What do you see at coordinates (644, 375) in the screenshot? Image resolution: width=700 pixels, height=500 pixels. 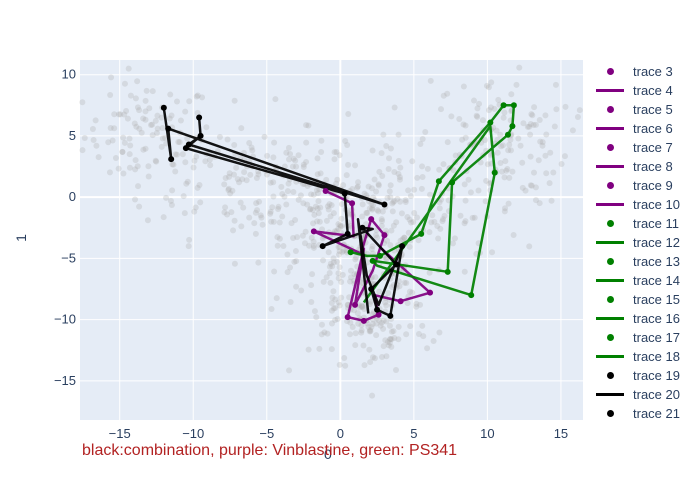 I see `legend-item: trace 19` at bounding box center [644, 375].